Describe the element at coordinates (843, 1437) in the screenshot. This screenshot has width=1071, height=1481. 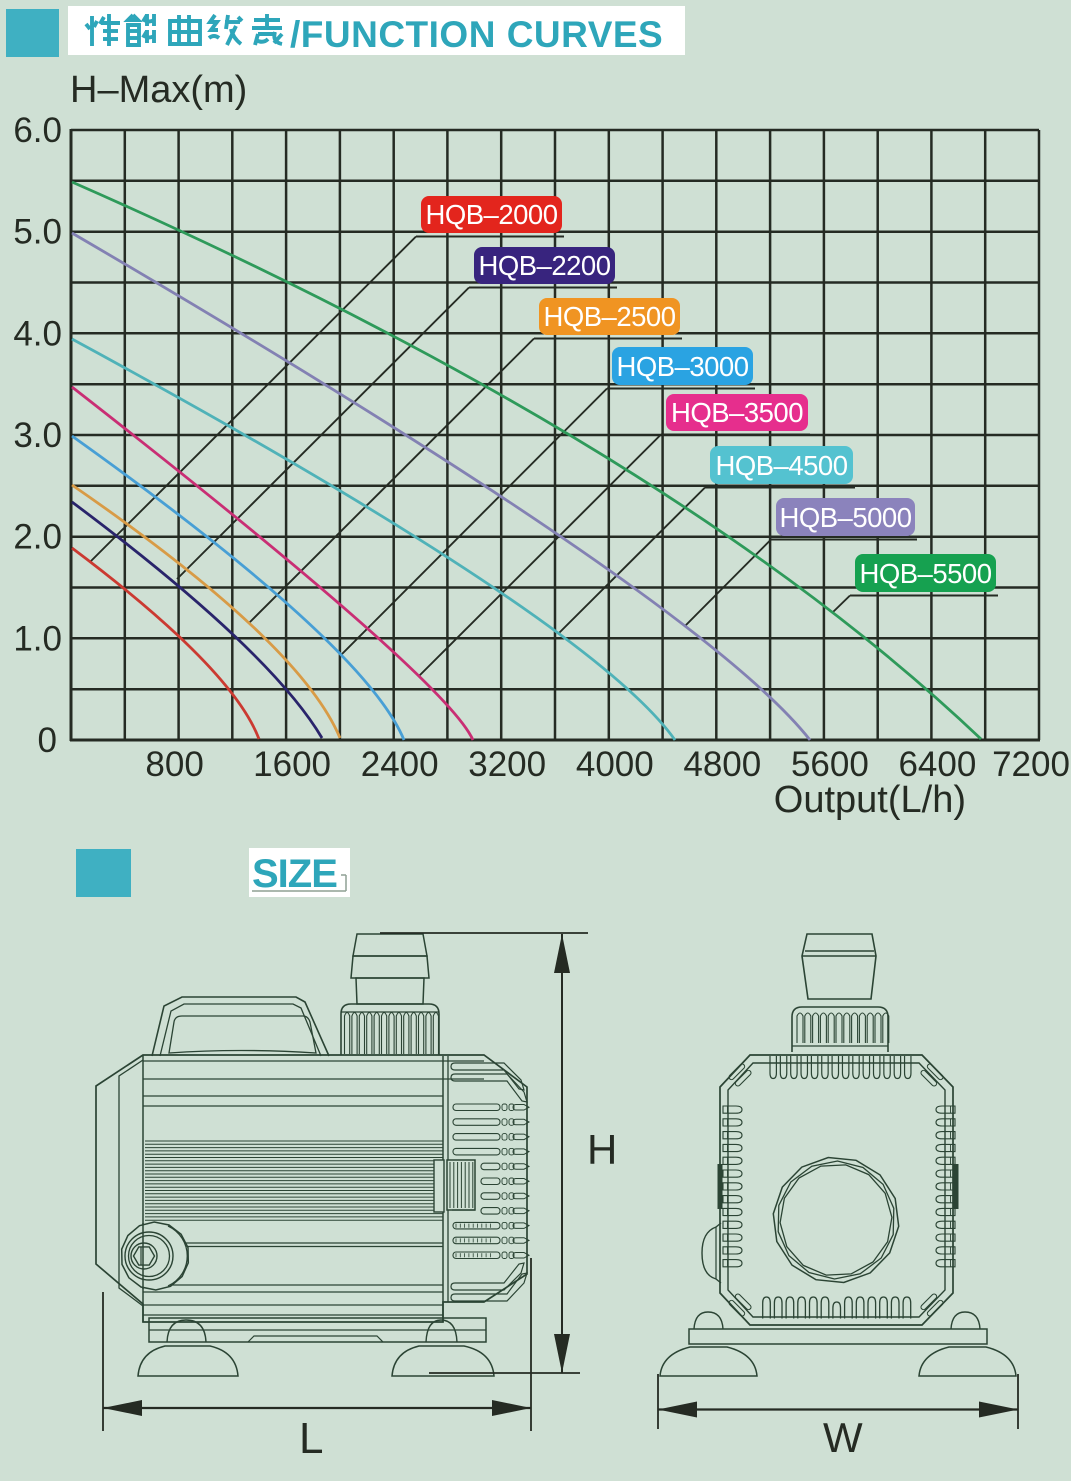
I see `svg-text: W` at that location.